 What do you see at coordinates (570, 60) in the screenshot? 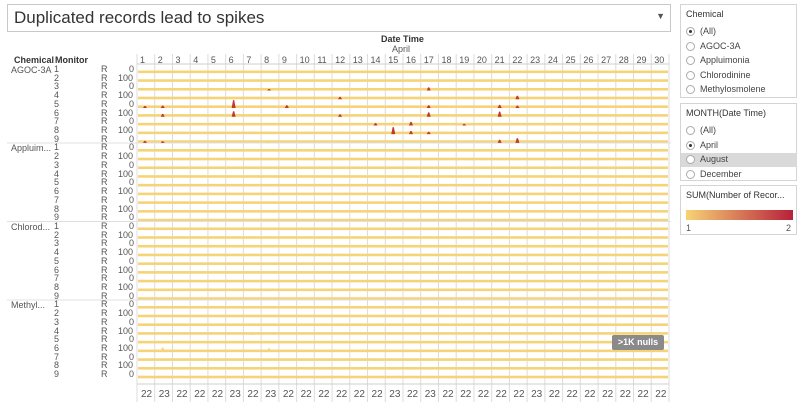
I see `day-label: 25` at bounding box center [570, 60].